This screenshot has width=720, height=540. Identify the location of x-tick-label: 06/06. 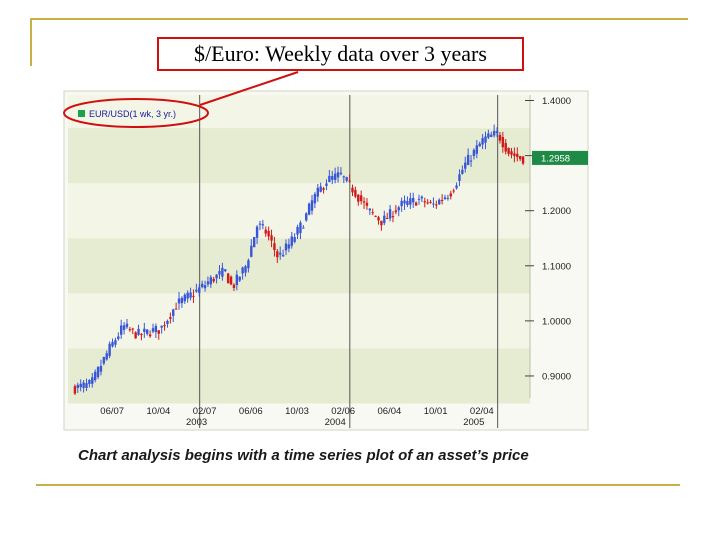
(251, 411).